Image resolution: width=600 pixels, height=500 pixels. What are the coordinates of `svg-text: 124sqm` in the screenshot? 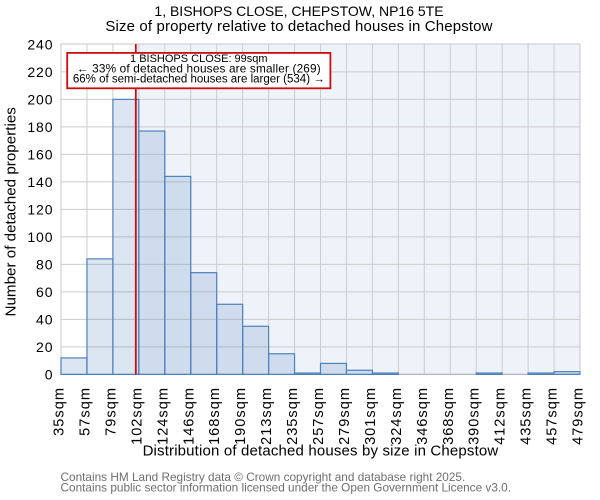 It's located at (163, 416).